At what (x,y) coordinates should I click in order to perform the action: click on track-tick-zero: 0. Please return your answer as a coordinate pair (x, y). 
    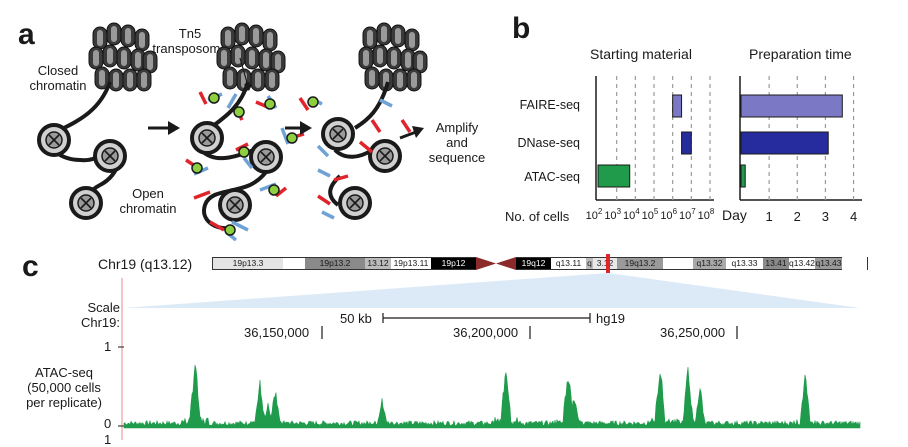
    Looking at the image, I should click on (108, 423).